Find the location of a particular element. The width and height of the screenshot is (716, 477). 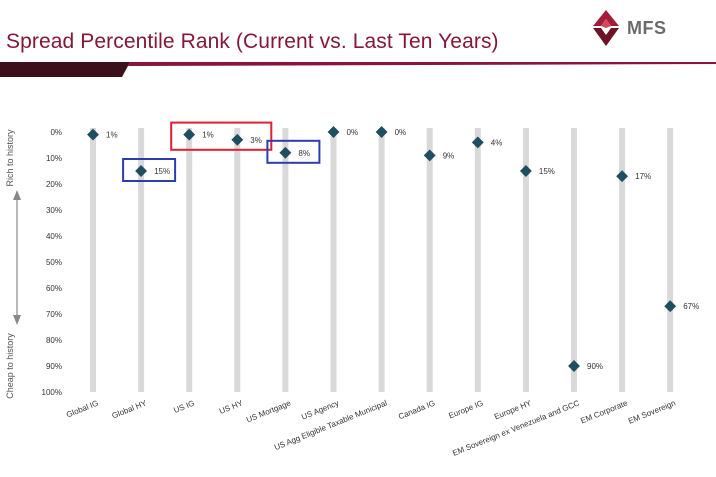

category-label: EM Sovereign is located at coordinates (652, 412).